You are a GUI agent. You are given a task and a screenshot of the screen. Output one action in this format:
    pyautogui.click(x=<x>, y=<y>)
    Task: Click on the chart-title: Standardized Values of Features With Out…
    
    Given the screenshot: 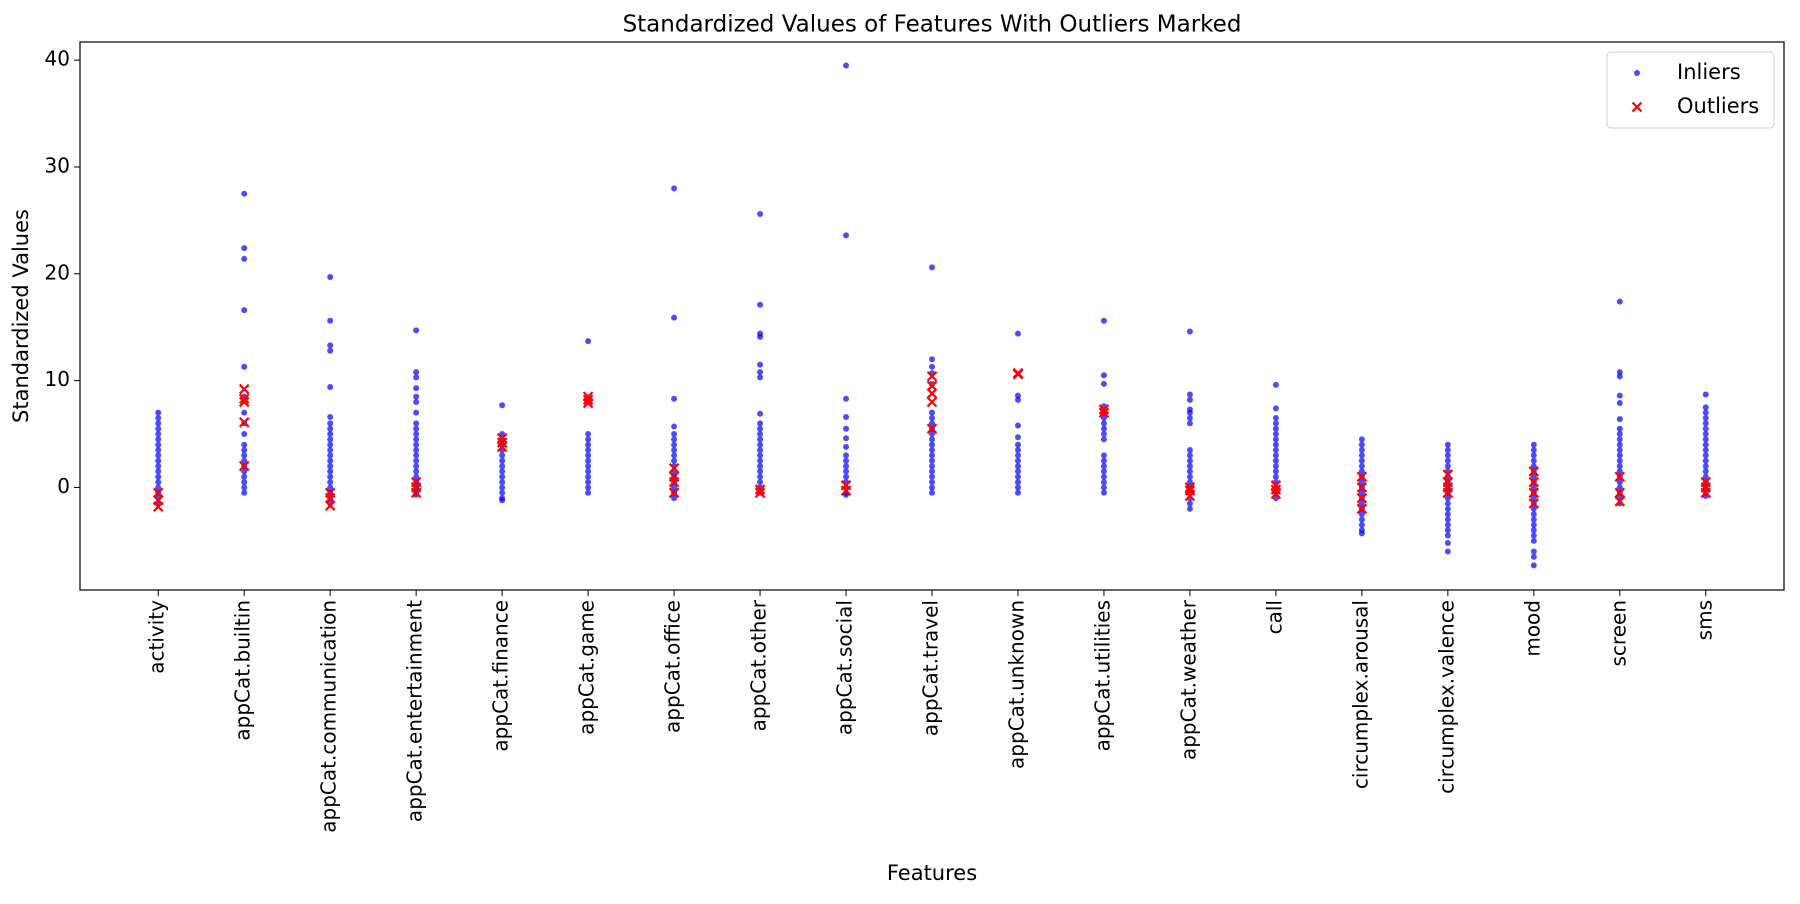 What is the action you would take?
    pyautogui.click(x=932, y=25)
    